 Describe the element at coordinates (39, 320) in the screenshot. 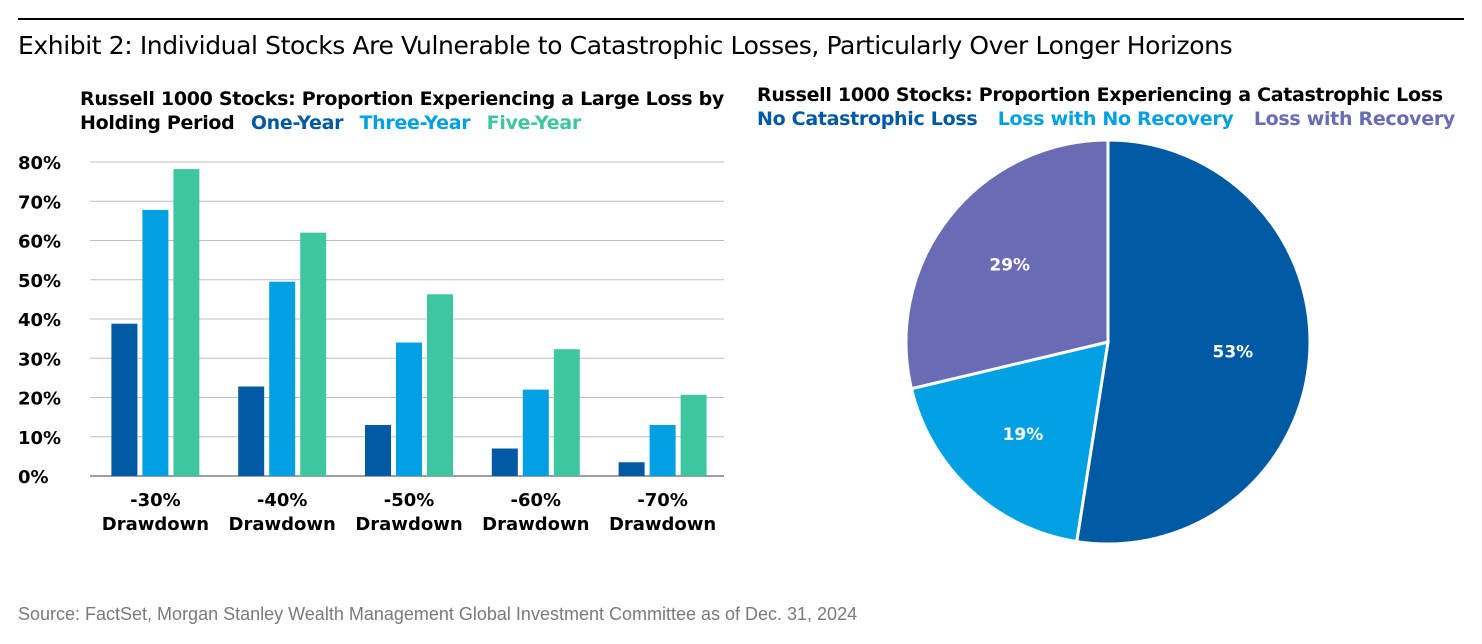

I see `y-tick-label: 40%` at that location.